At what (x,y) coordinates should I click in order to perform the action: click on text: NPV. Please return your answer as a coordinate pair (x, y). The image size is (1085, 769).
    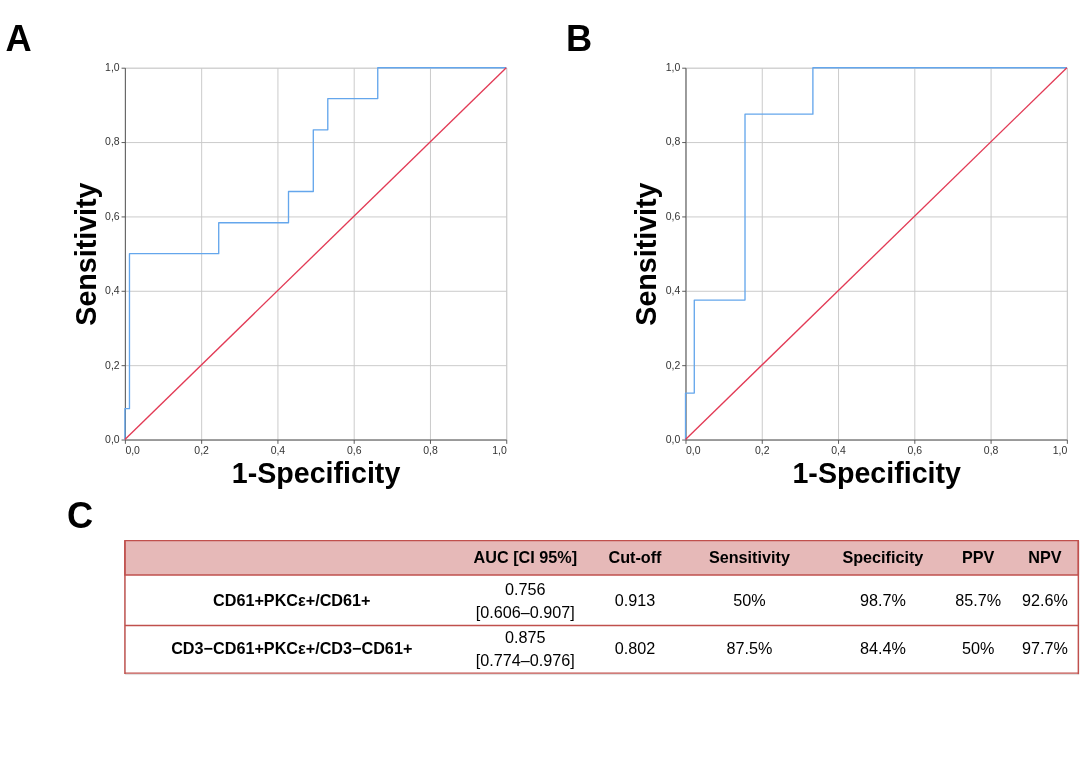
    Looking at the image, I should click on (1045, 556).